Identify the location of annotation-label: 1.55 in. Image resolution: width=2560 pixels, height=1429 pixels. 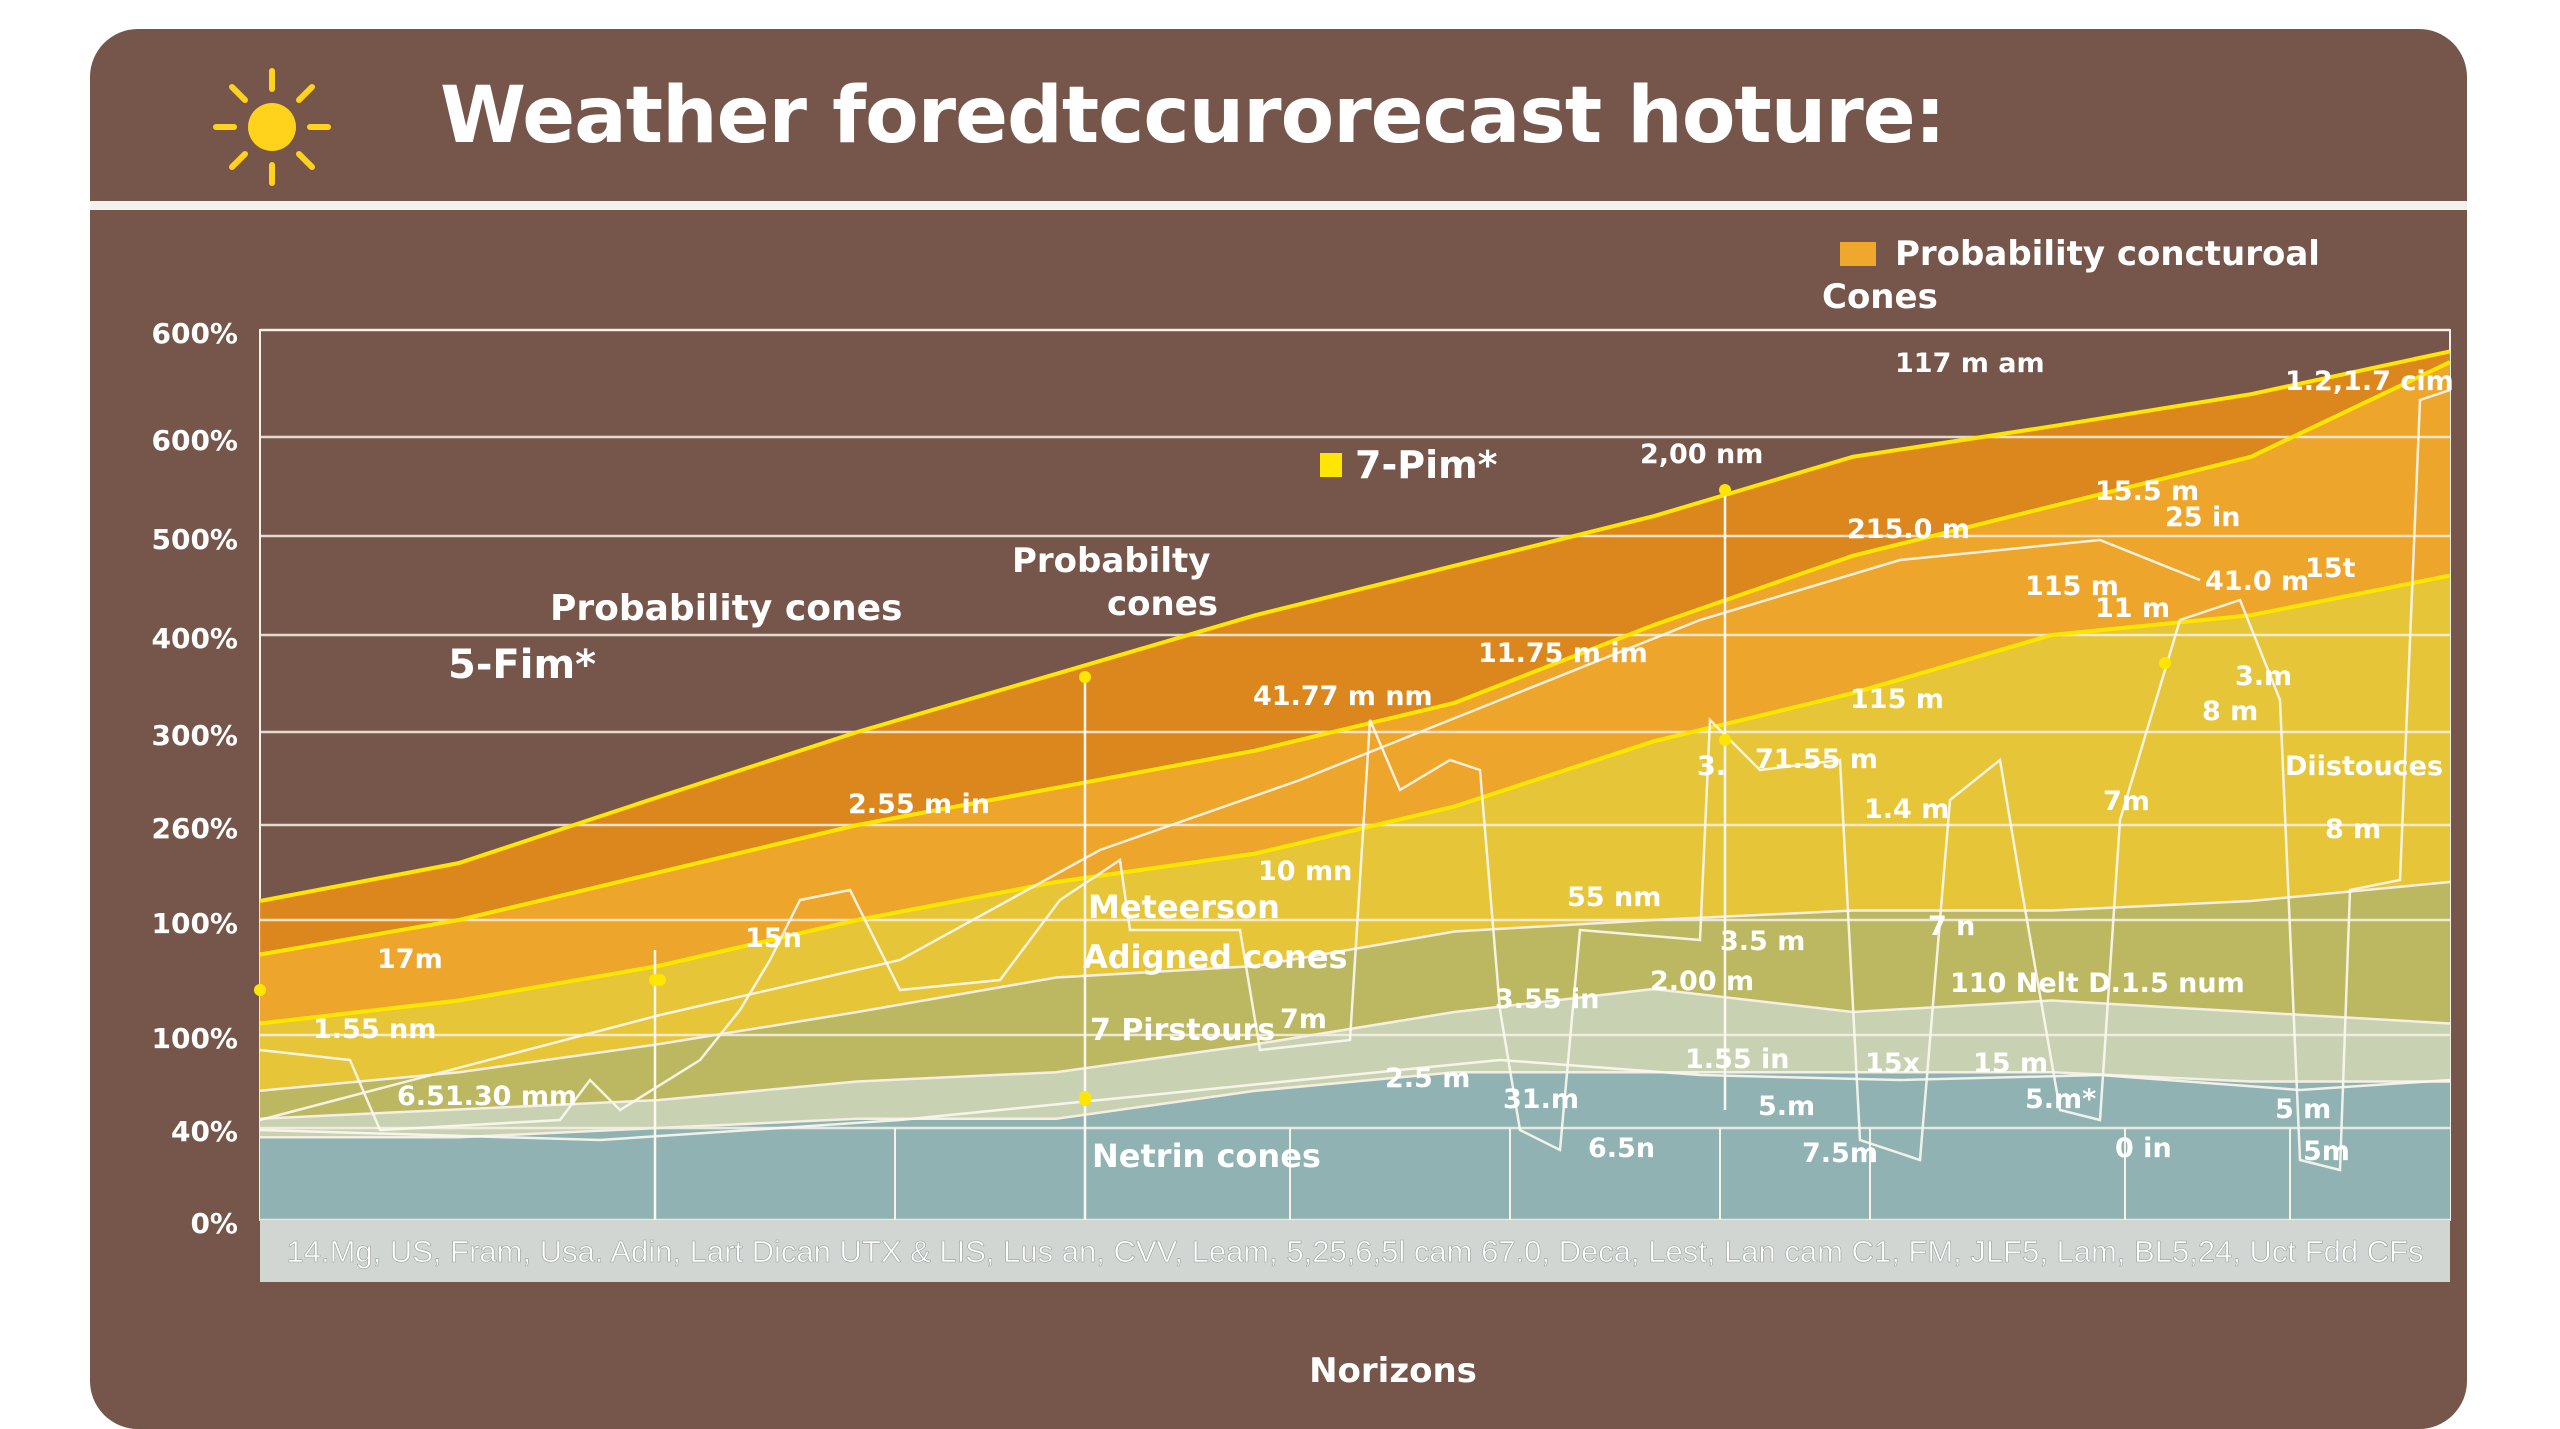
(1737, 1059).